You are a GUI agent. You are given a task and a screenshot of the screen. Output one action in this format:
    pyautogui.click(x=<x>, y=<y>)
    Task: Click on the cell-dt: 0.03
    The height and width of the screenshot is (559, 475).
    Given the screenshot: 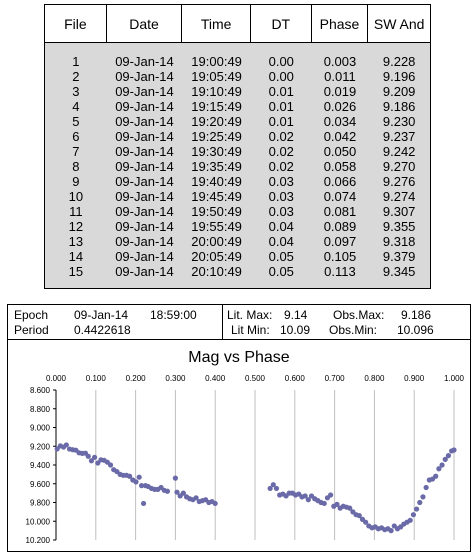 What is the action you would take?
    pyautogui.click(x=281, y=181)
    